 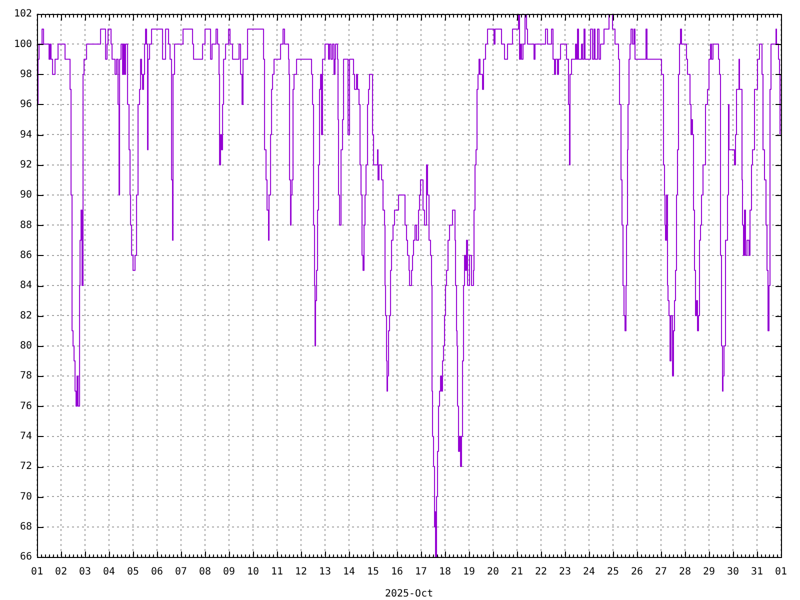 What do you see at coordinates (26, 104) in the screenshot?
I see `y-tick-label: 96` at bounding box center [26, 104].